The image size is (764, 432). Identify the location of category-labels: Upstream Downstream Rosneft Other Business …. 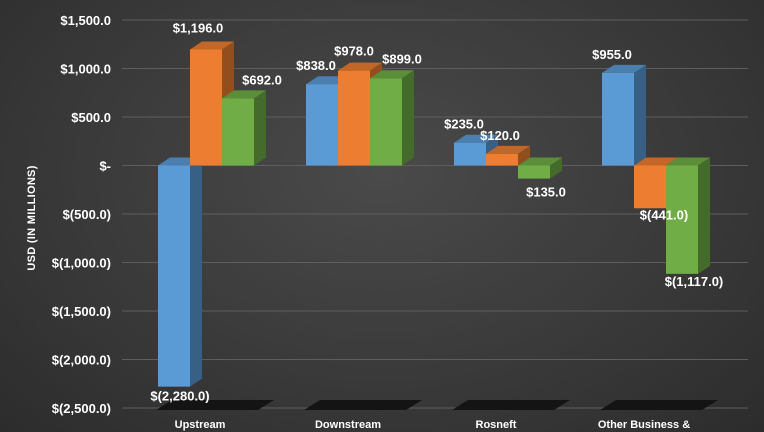
(433, 425).